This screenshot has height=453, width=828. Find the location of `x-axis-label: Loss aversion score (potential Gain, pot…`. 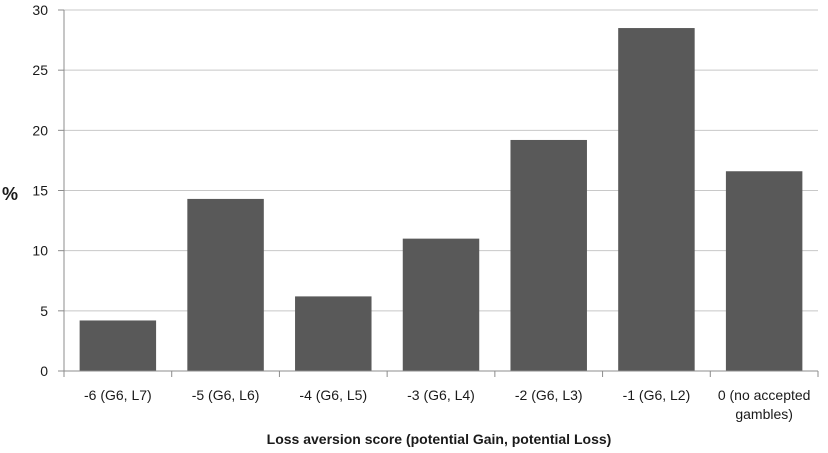

x-axis-label: Loss aversion score (potential Gain, pot… is located at coordinates (439, 439).